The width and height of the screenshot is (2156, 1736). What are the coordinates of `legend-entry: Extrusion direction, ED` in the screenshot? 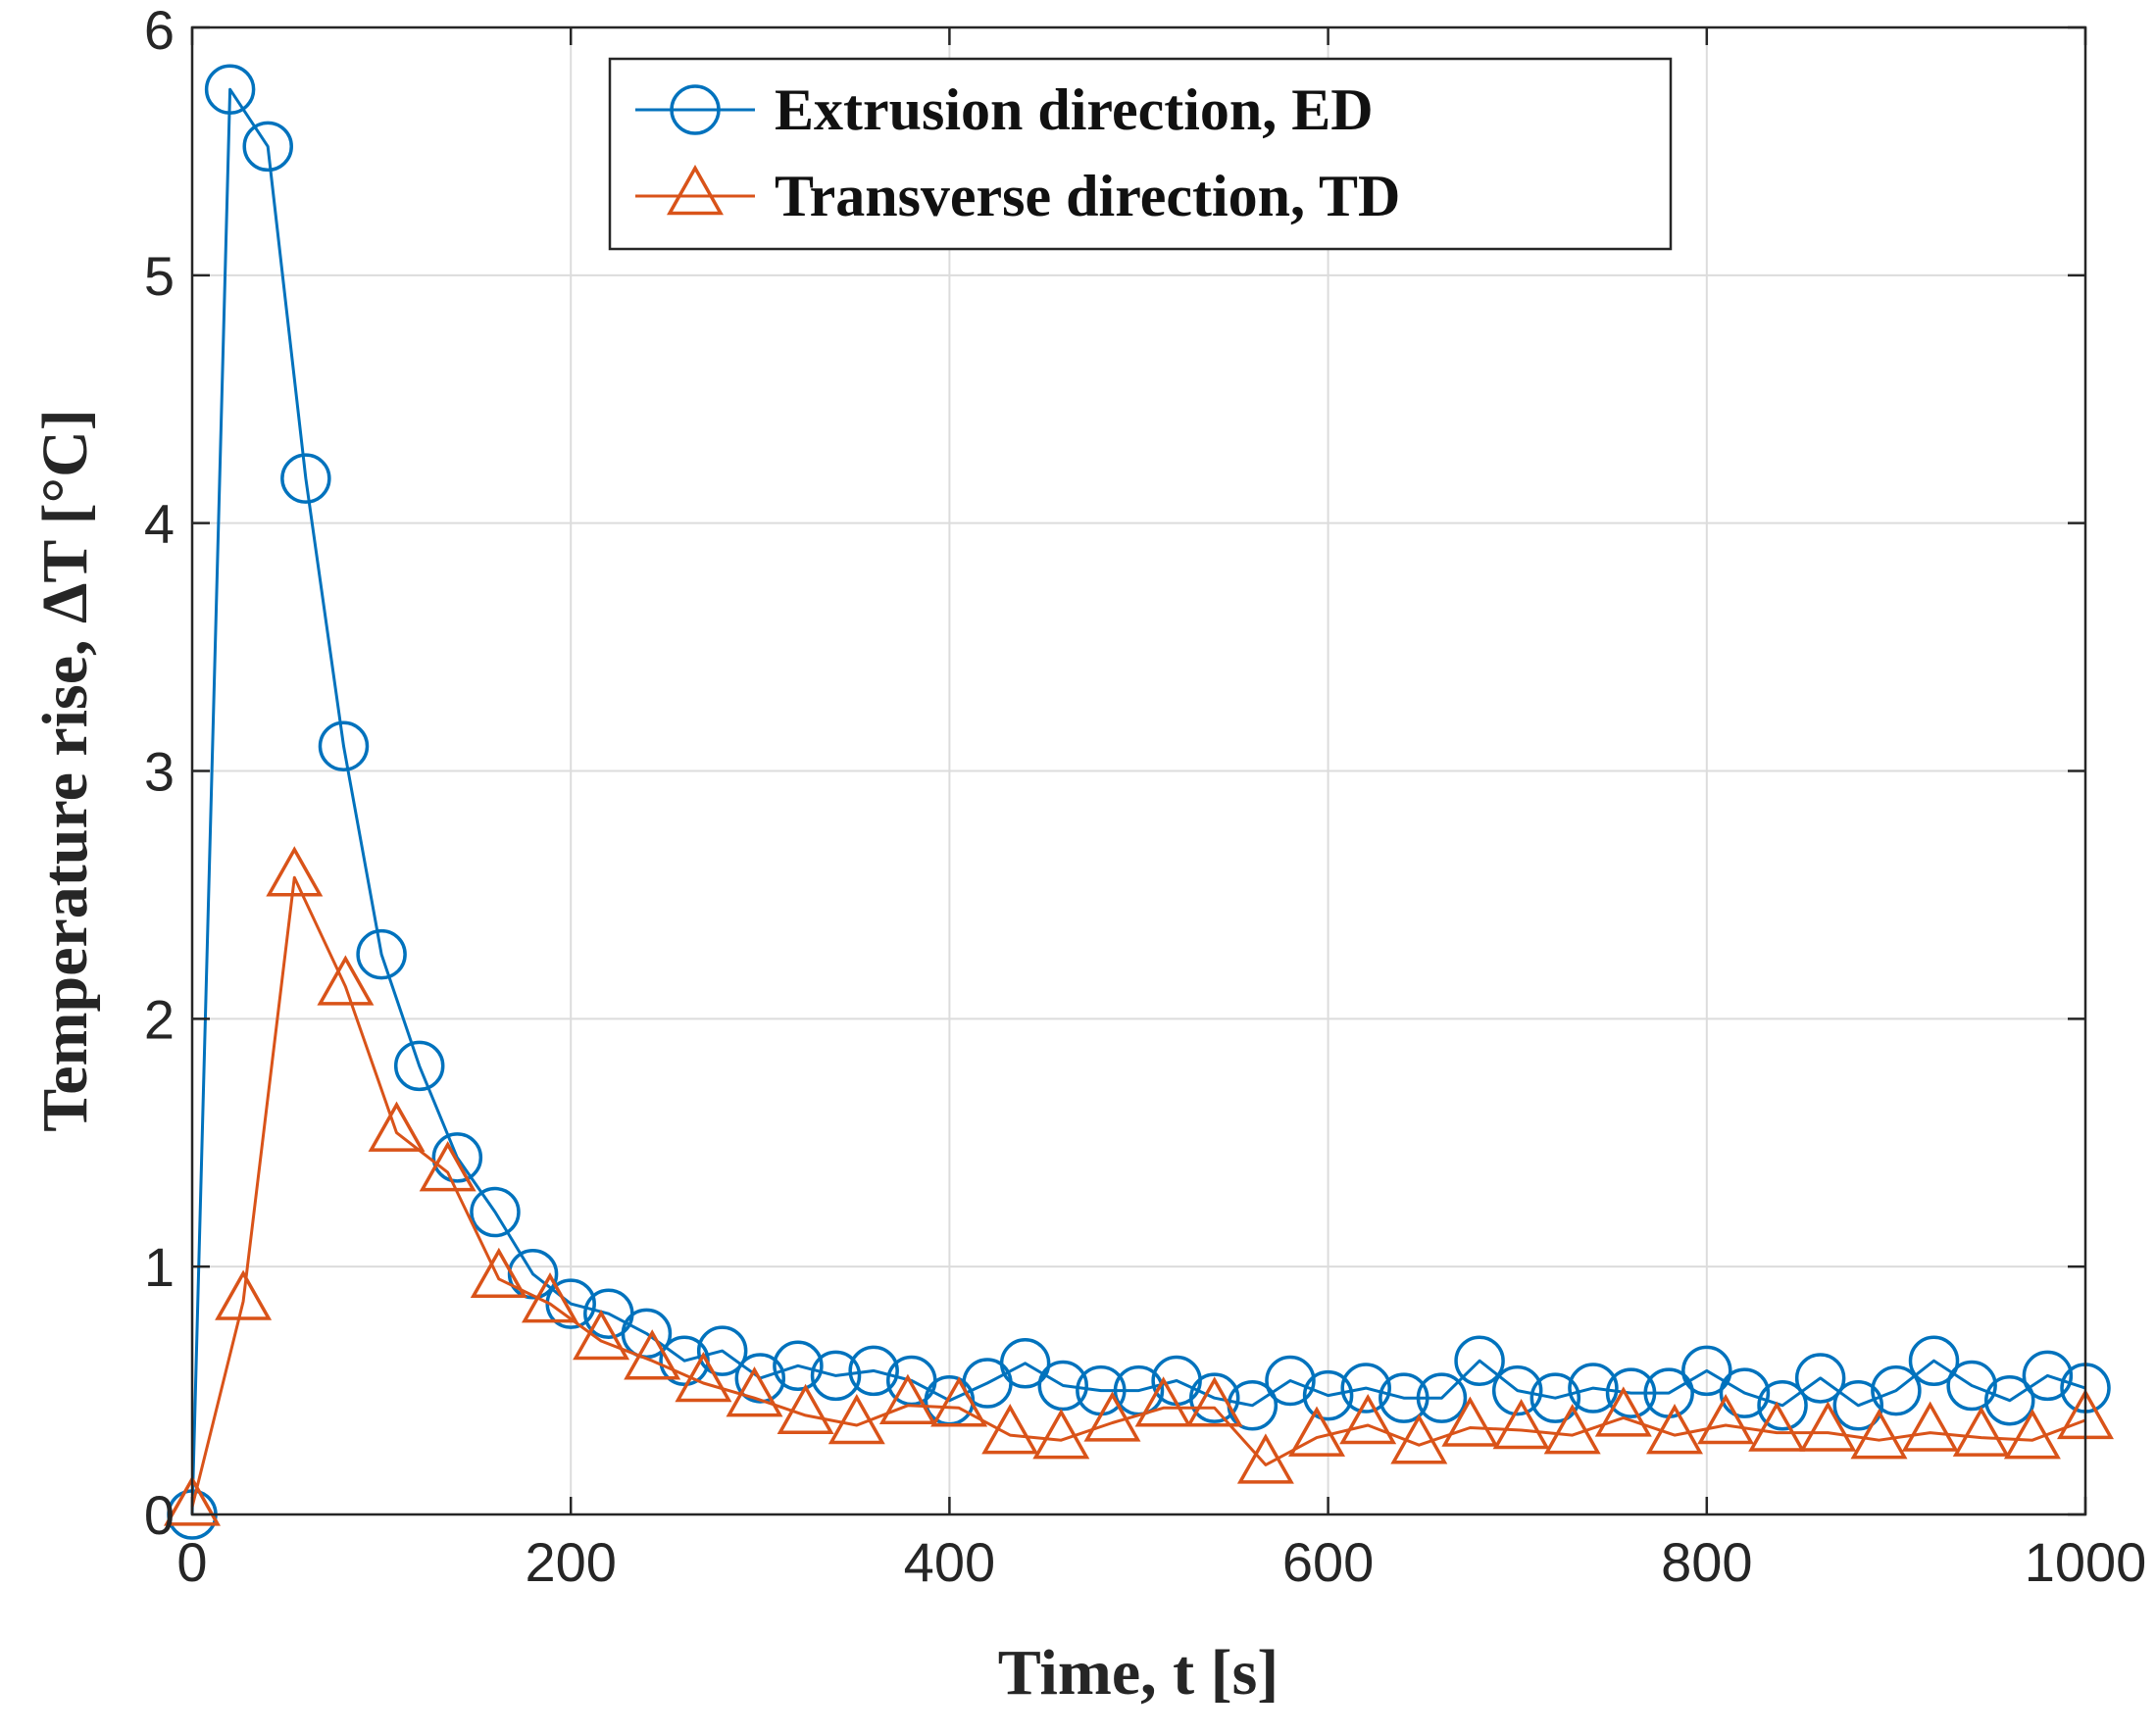 It's located at (1004, 110).